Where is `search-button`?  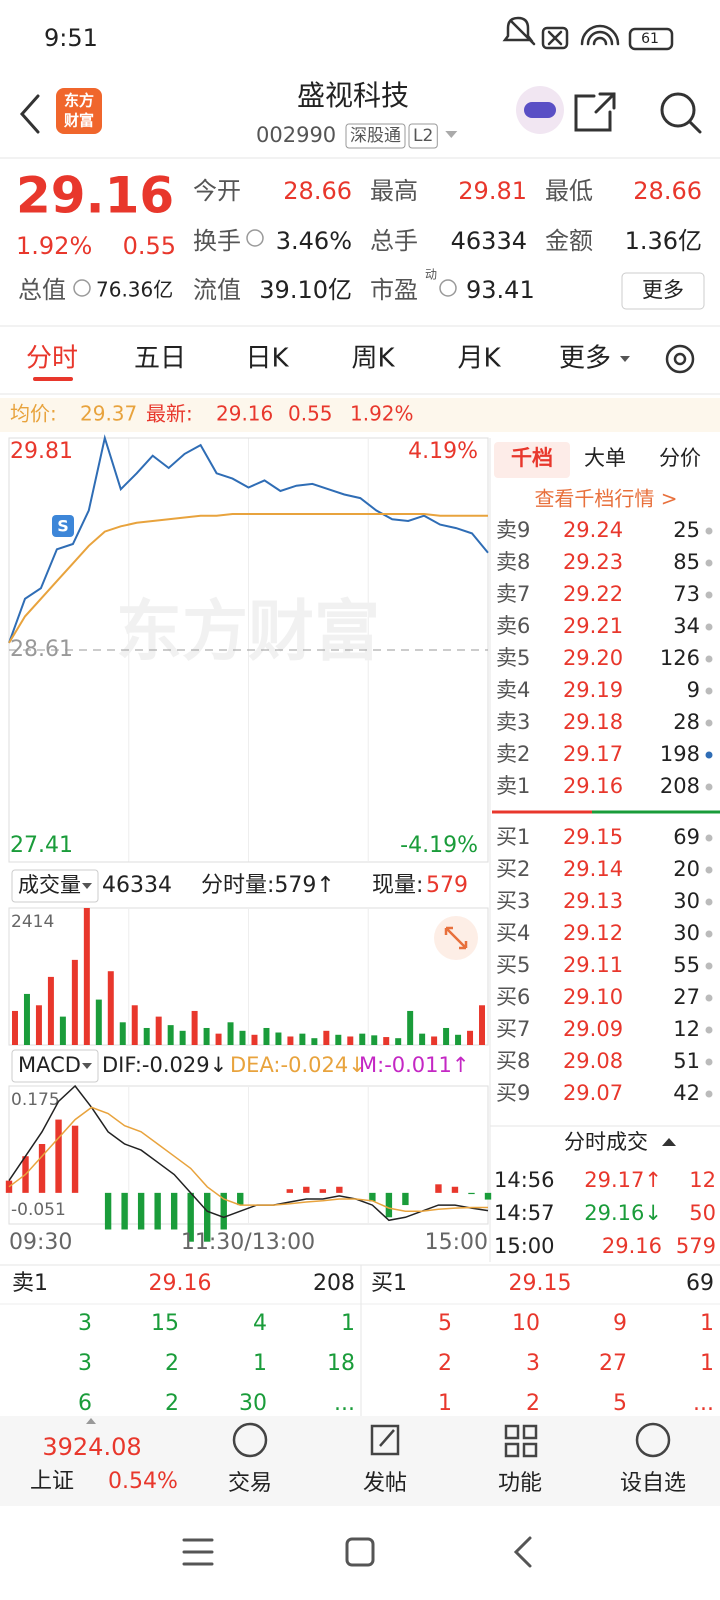 search-button is located at coordinates (678, 110).